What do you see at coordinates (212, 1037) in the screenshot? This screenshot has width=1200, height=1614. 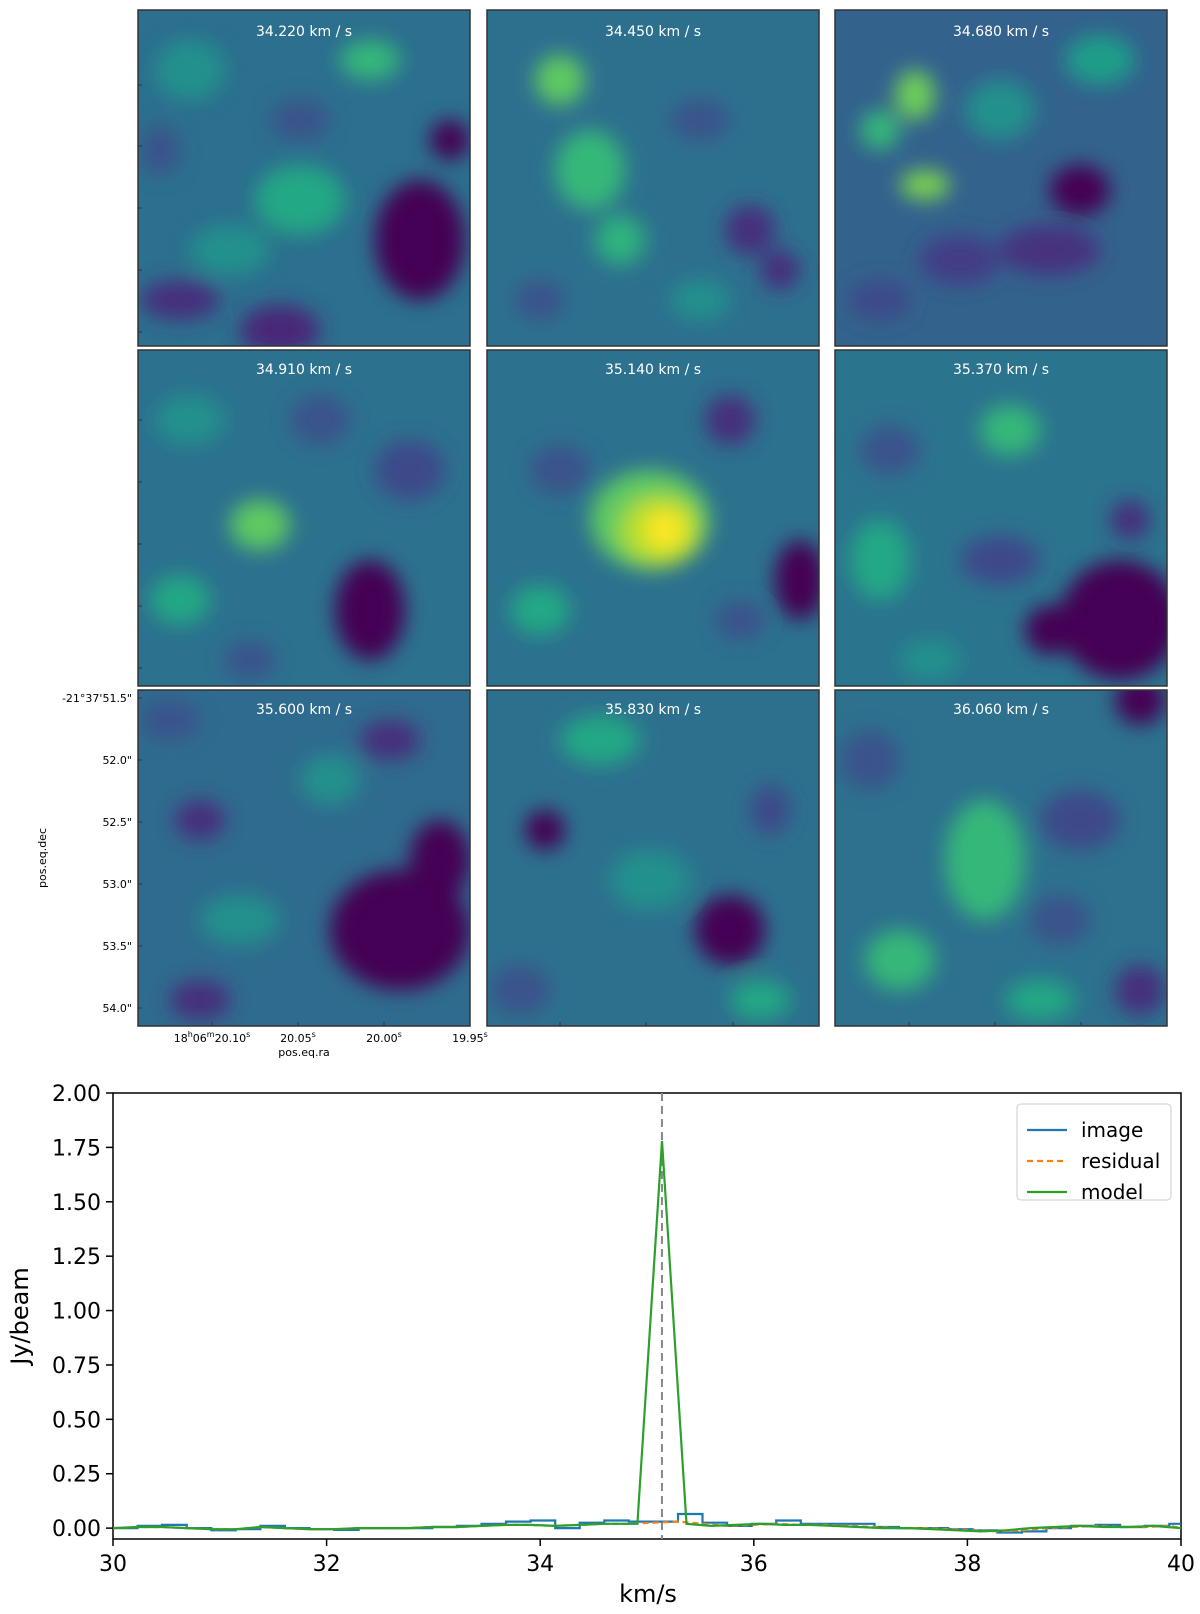 I see `ra-tick-label: 18h06m20.10s` at bounding box center [212, 1037].